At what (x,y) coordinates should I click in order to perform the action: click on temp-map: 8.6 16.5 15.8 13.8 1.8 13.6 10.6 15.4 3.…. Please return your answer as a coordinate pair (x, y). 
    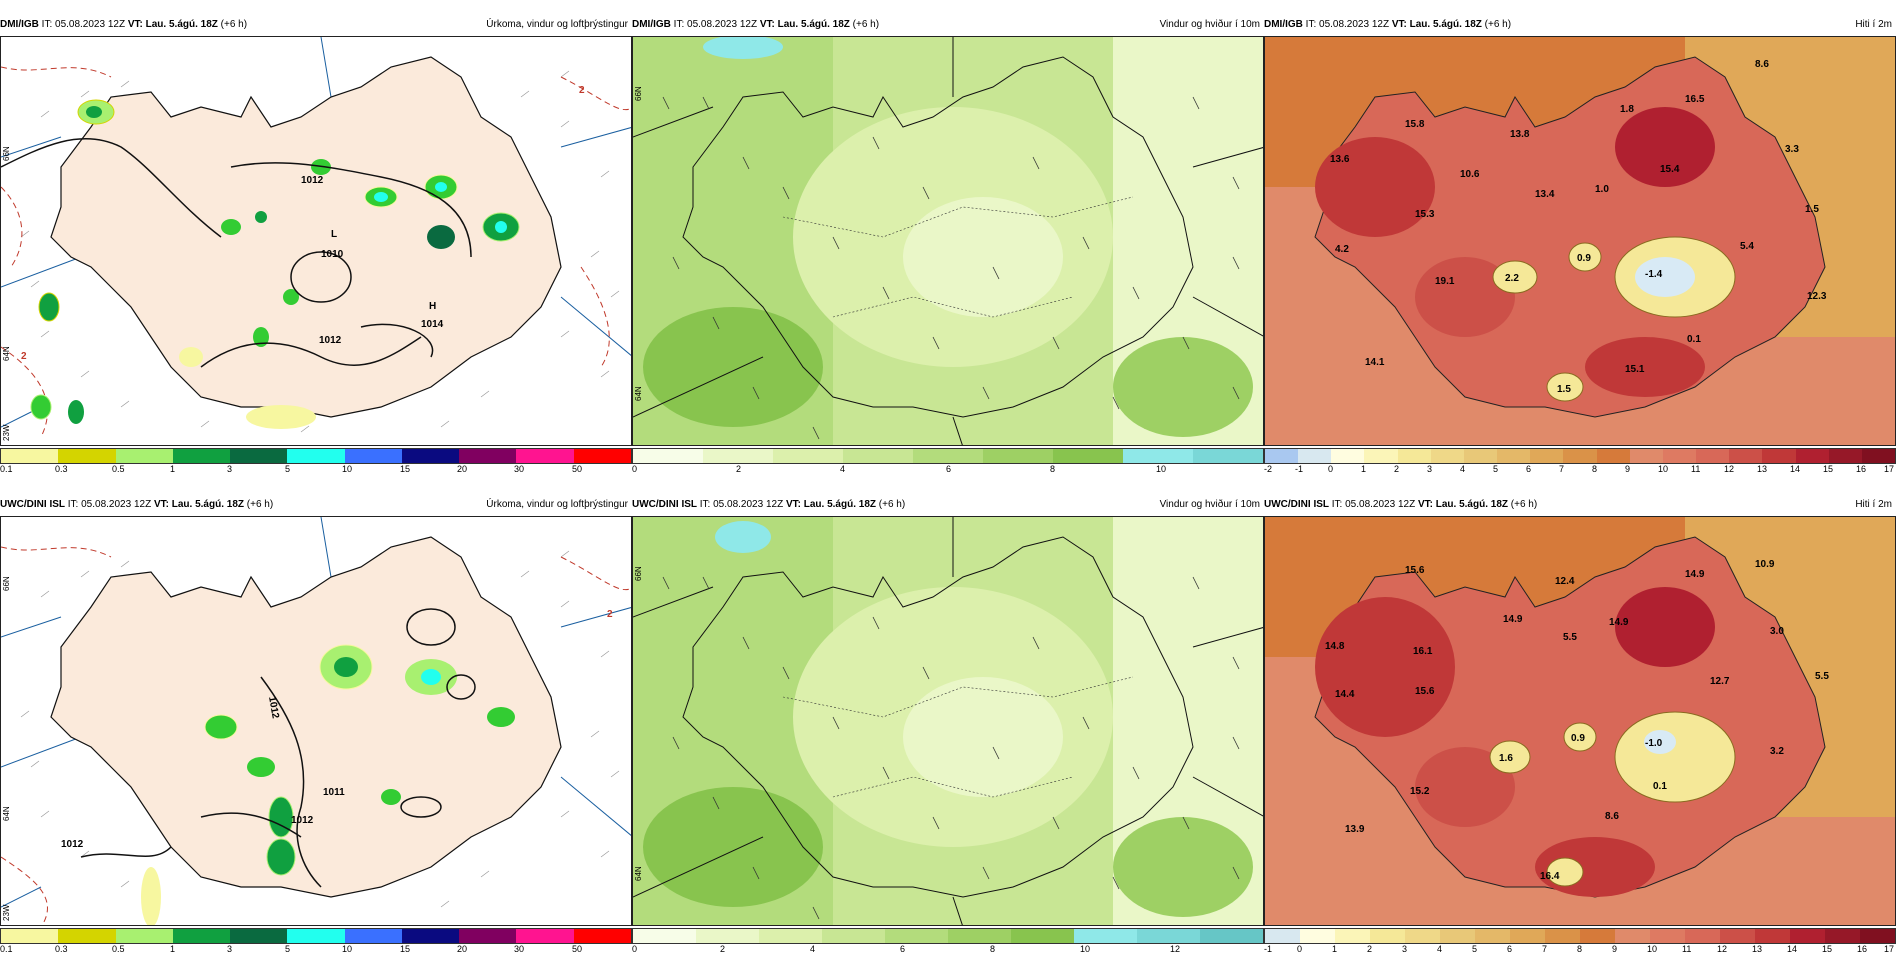
    Looking at the image, I should click on (1580, 241).